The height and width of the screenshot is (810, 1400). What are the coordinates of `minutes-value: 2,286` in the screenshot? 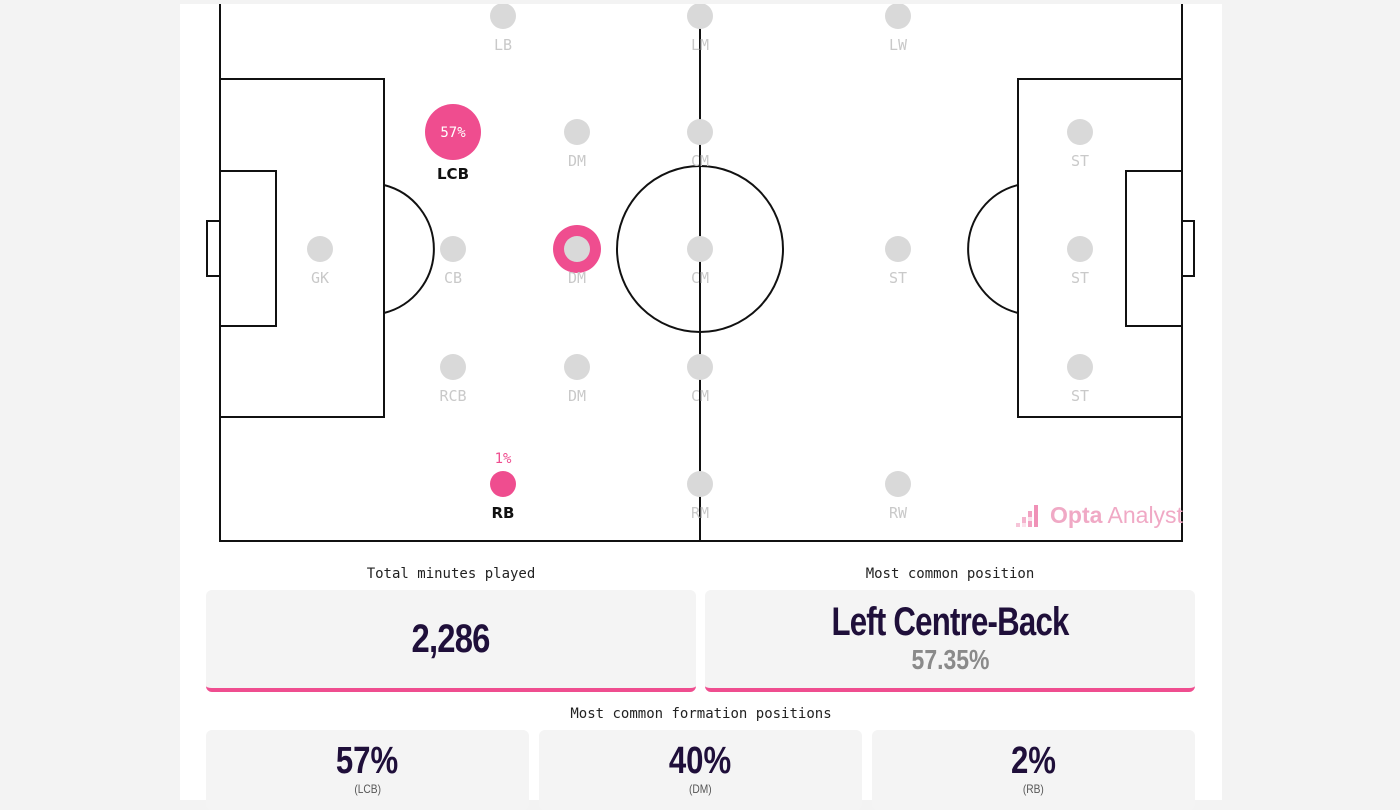 It's located at (451, 638).